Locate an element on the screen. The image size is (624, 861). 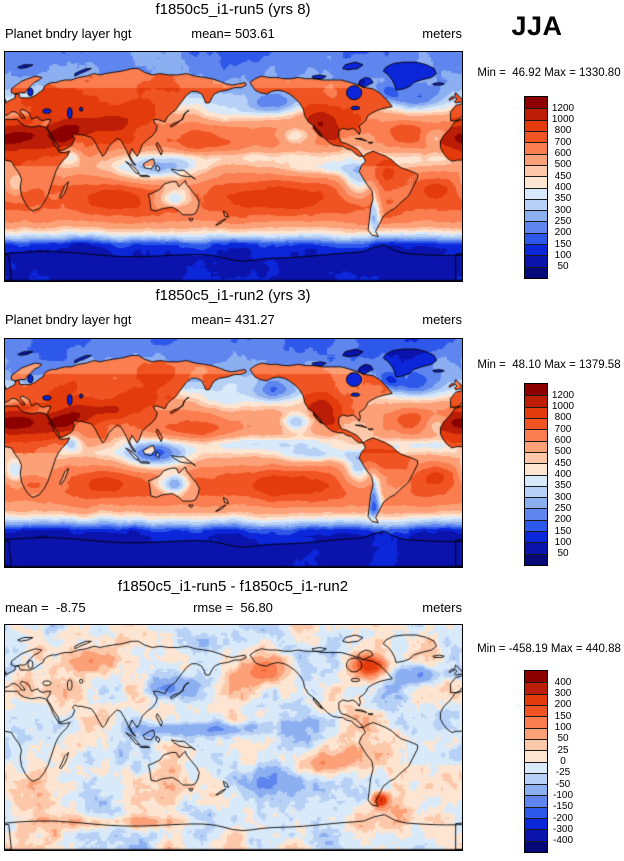
panel3-title: f1850c5_i1-run5 - f1850c5_i1-run2 is located at coordinates (233, 586).